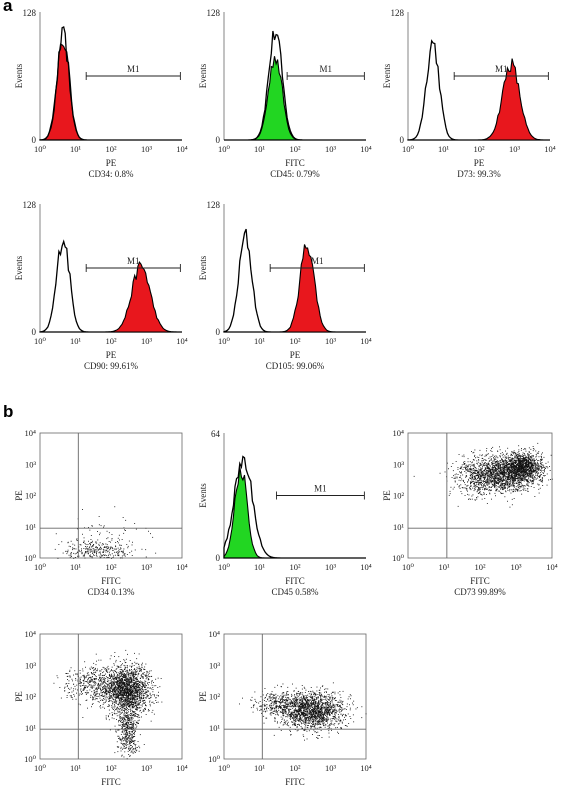 The width and height of the screenshot is (567, 787). What do you see at coordinates (31, 464) in the screenshot?
I see `y-tick-label: 10³` at bounding box center [31, 464].